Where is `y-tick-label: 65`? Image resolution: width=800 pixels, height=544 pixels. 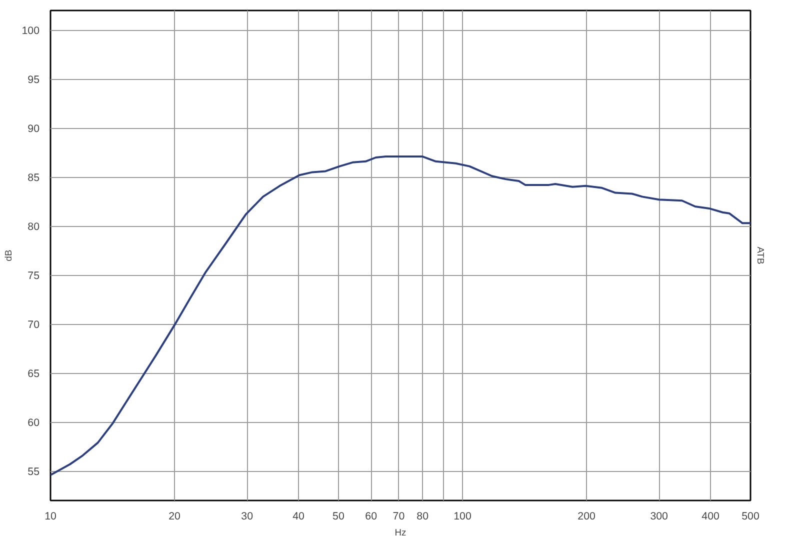
y-tick-label: 65 is located at coordinates (34, 374).